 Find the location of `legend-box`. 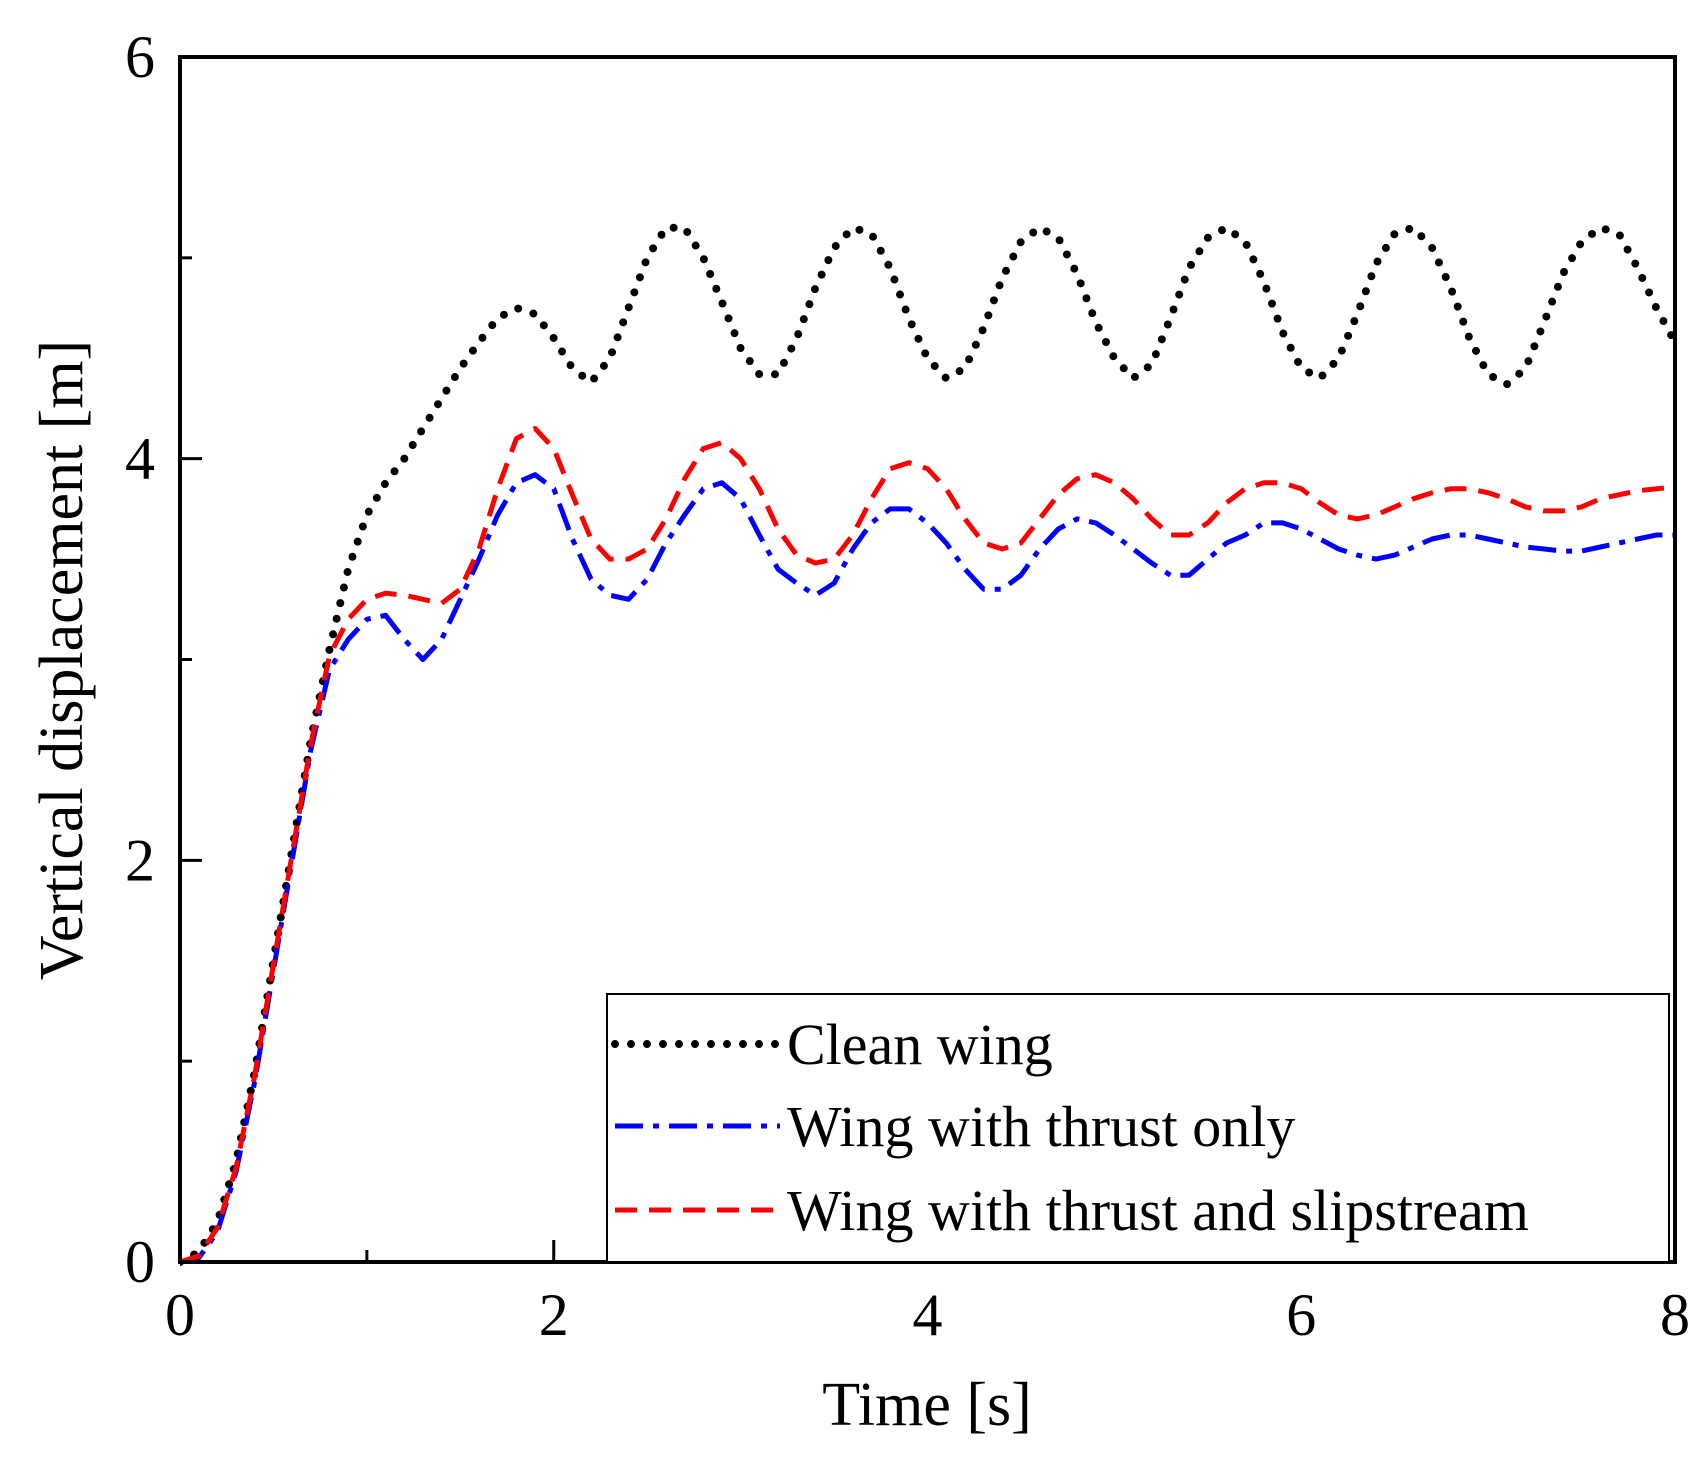

legend-box is located at coordinates (1138, 1128).